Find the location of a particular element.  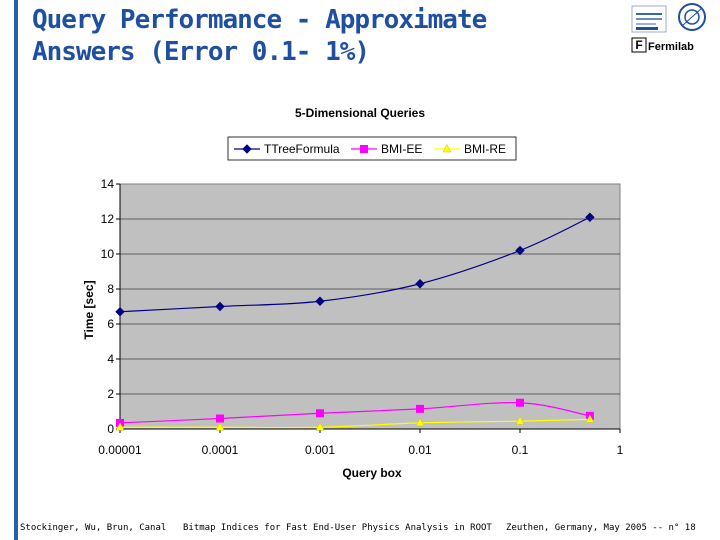

logos-graphic: F Fermilab is located at coordinates (668, 28).